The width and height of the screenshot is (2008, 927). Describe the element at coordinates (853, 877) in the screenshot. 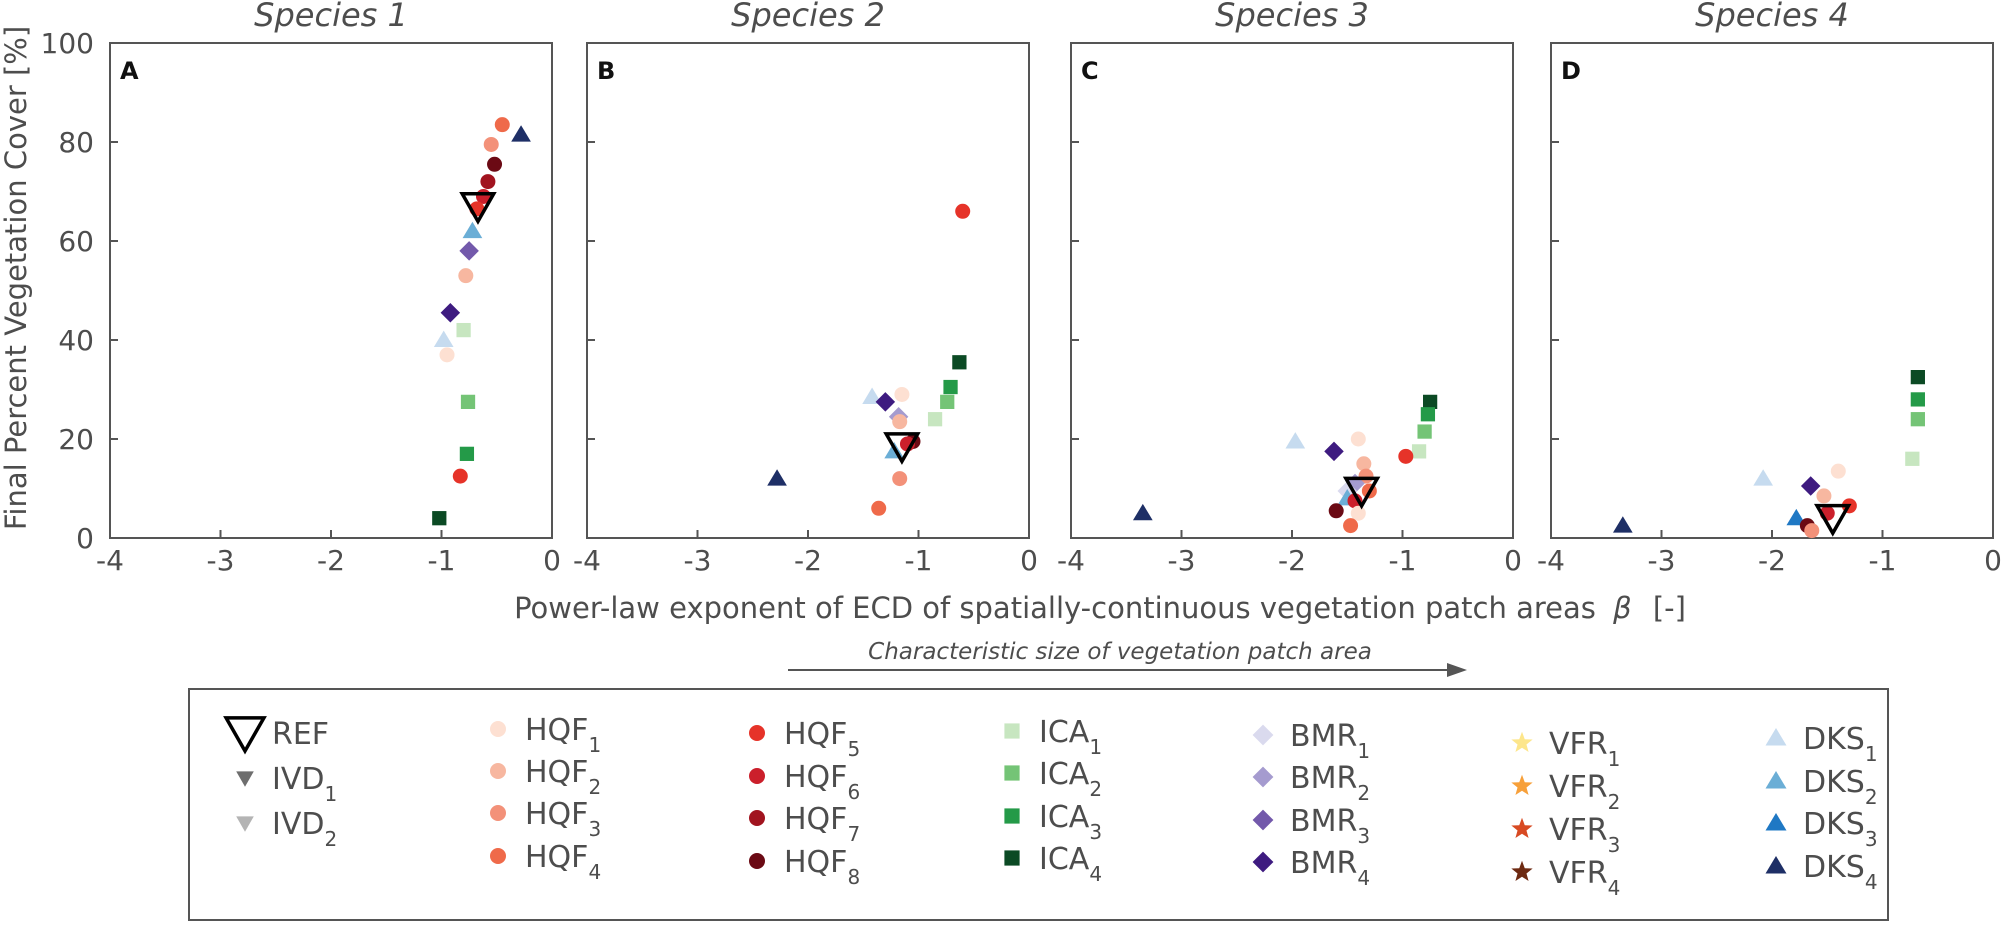

I see `legend-label-subscript: 8` at that location.